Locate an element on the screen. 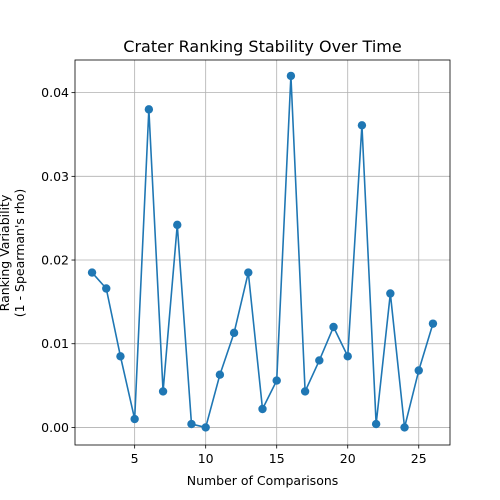 The image size is (500, 500). y-tick-label: 0.02 is located at coordinates (55, 260).